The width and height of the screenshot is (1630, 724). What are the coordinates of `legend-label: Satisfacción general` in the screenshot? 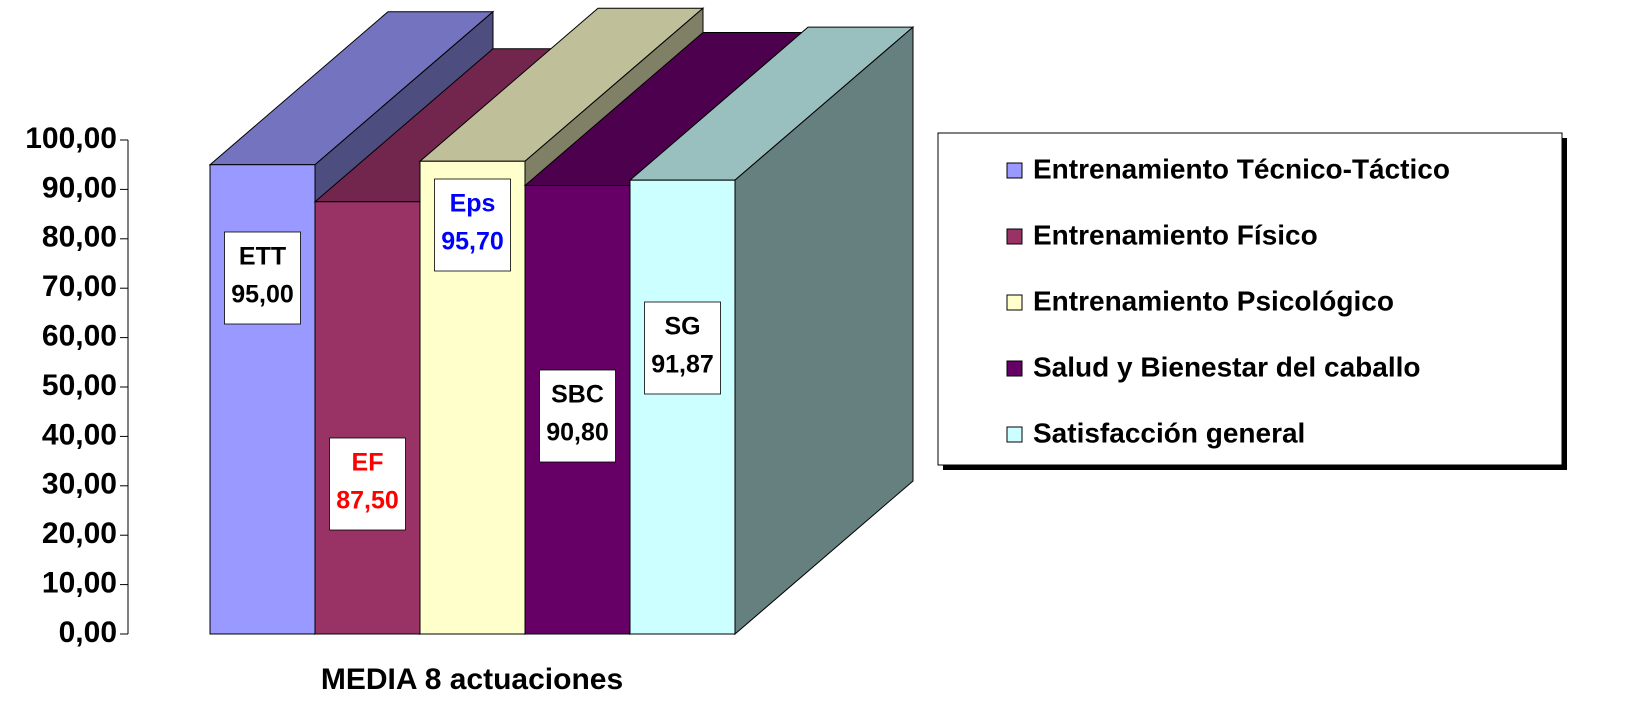 It's located at (1169, 432).